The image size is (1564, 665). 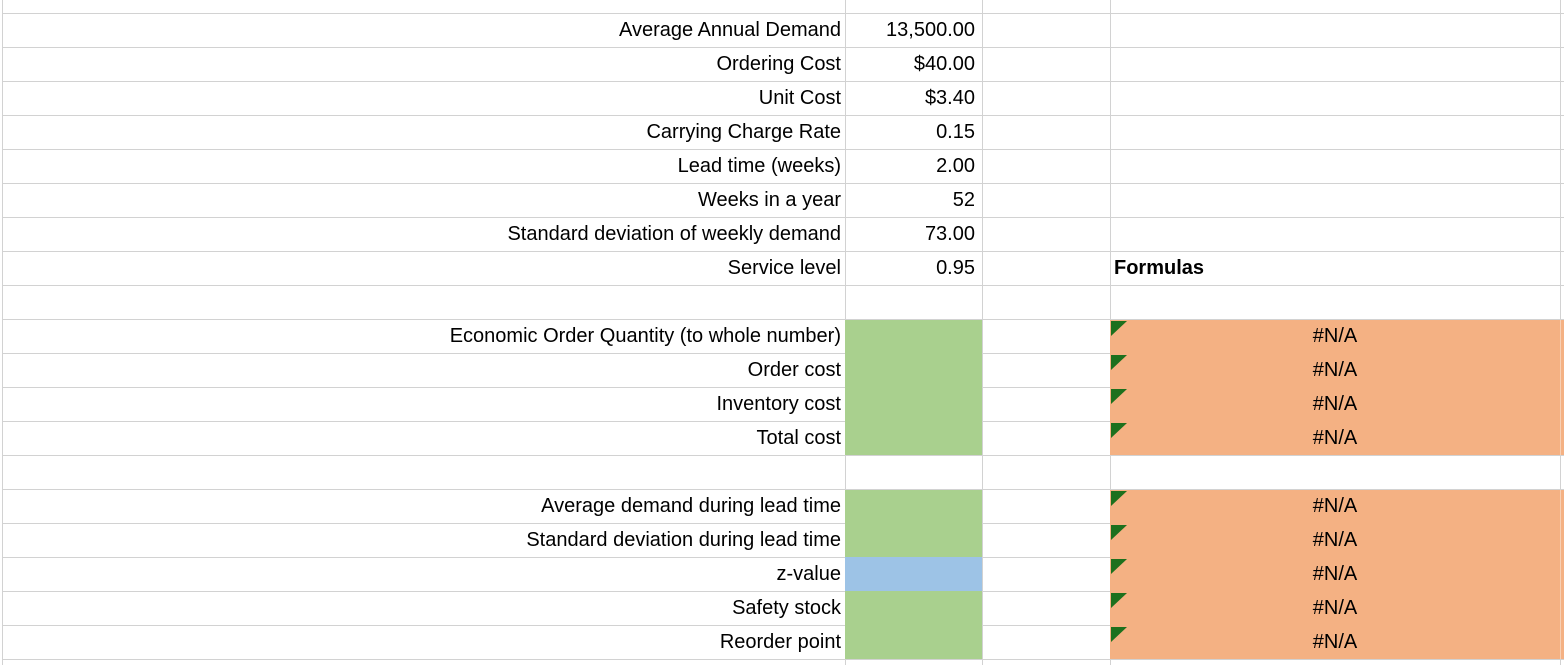 What do you see at coordinates (930, 30) in the screenshot?
I see `value-cell: 13,500.00` at bounding box center [930, 30].